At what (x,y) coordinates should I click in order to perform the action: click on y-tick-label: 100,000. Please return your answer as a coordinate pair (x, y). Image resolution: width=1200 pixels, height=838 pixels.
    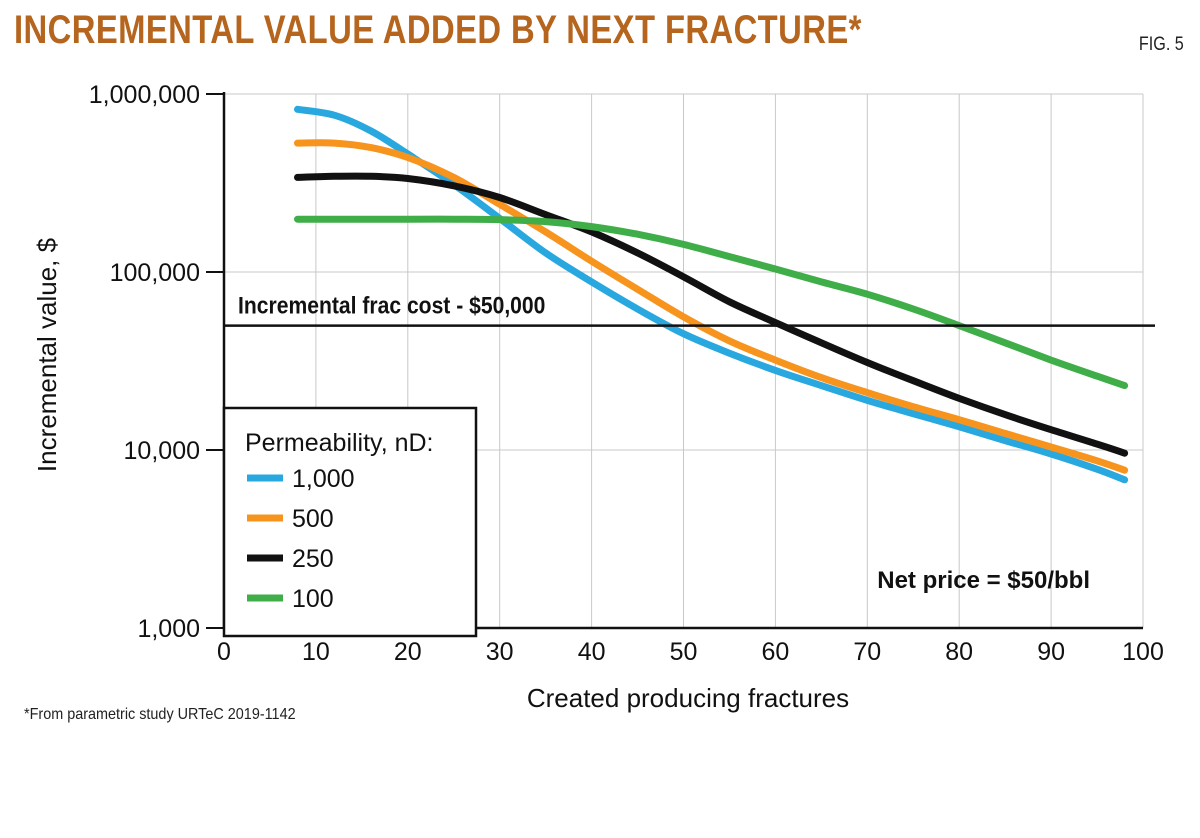
    Looking at the image, I should click on (155, 273).